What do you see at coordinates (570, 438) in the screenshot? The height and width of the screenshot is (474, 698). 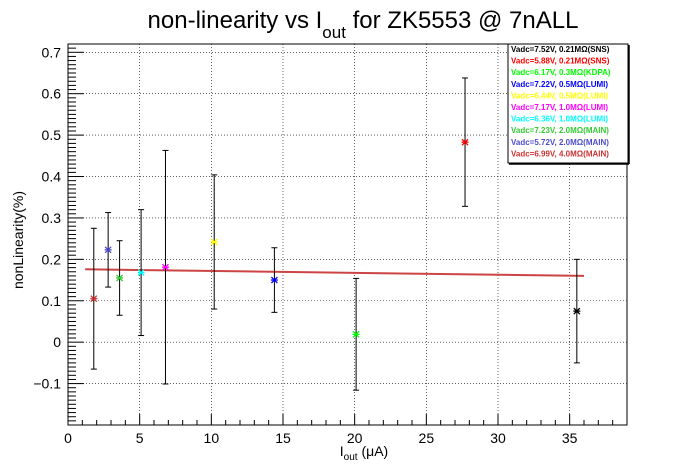 I see `x-tick-label: 35` at bounding box center [570, 438].